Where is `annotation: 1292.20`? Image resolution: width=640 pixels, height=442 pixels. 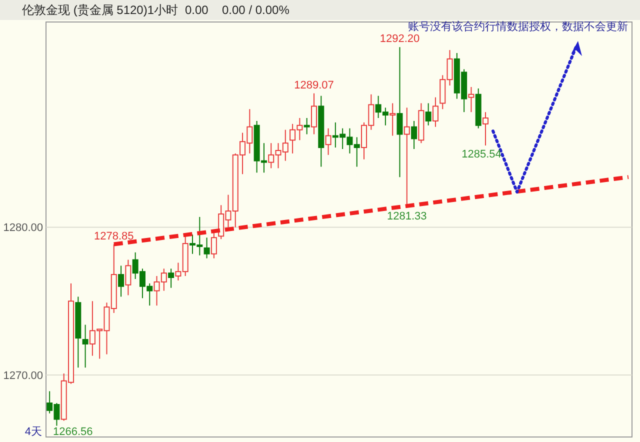
annotation: 1292.20 is located at coordinates (400, 39).